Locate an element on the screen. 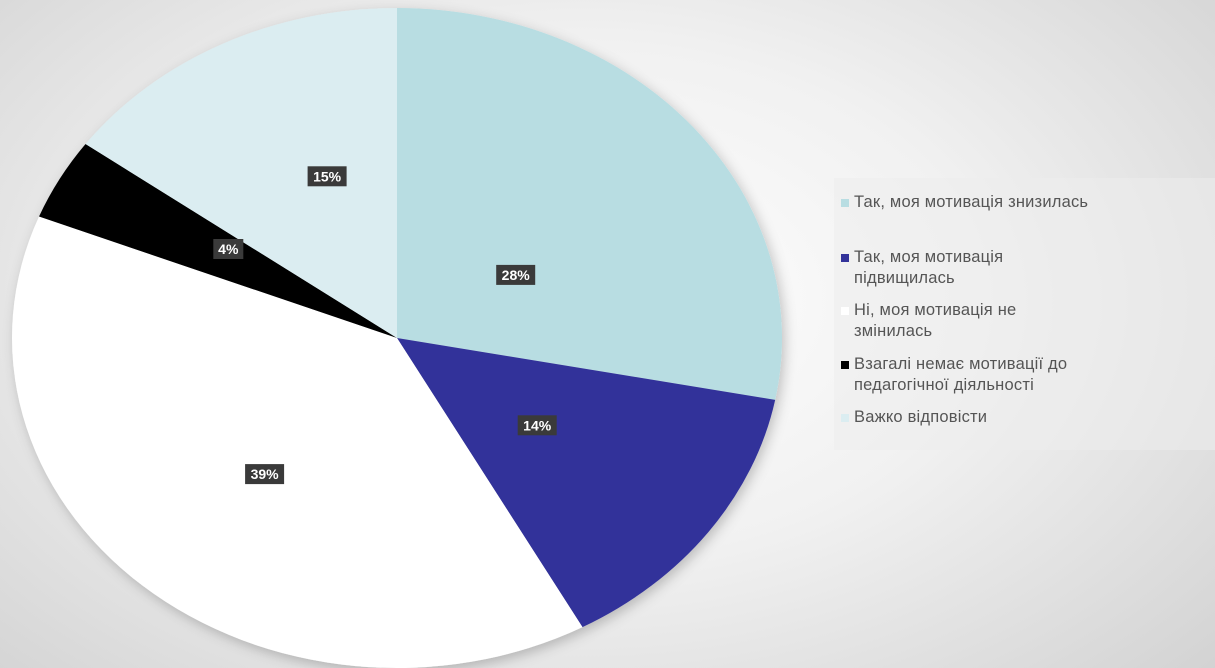 This screenshot has height=668, width=1215. legend-item-motivation-unchanged: Ні, моя мотивація не змінилась is located at coordinates (925, 321).